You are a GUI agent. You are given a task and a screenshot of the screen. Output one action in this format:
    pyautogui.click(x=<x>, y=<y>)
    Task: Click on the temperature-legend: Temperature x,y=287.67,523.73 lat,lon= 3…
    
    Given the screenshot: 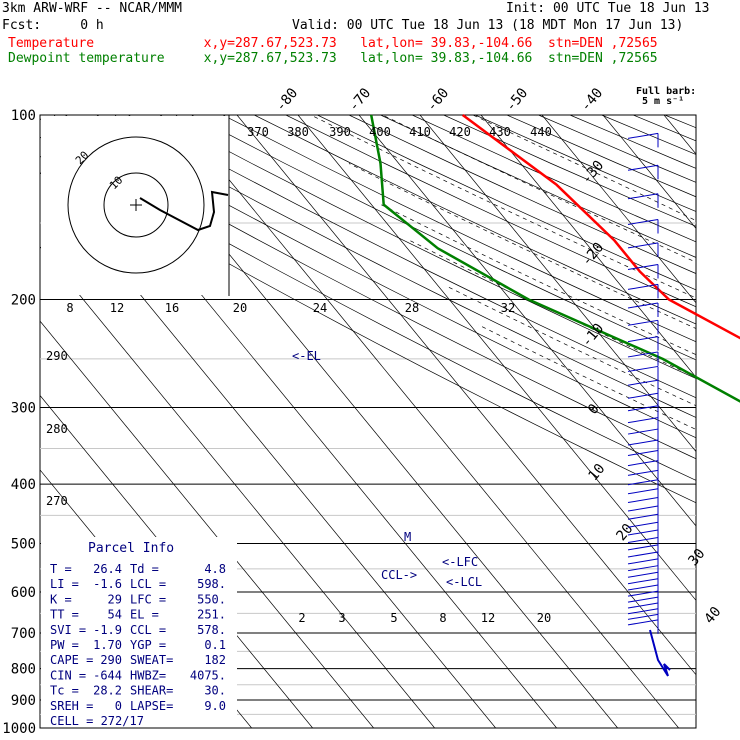 What is the action you would take?
    pyautogui.click(x=333, y=43)
    